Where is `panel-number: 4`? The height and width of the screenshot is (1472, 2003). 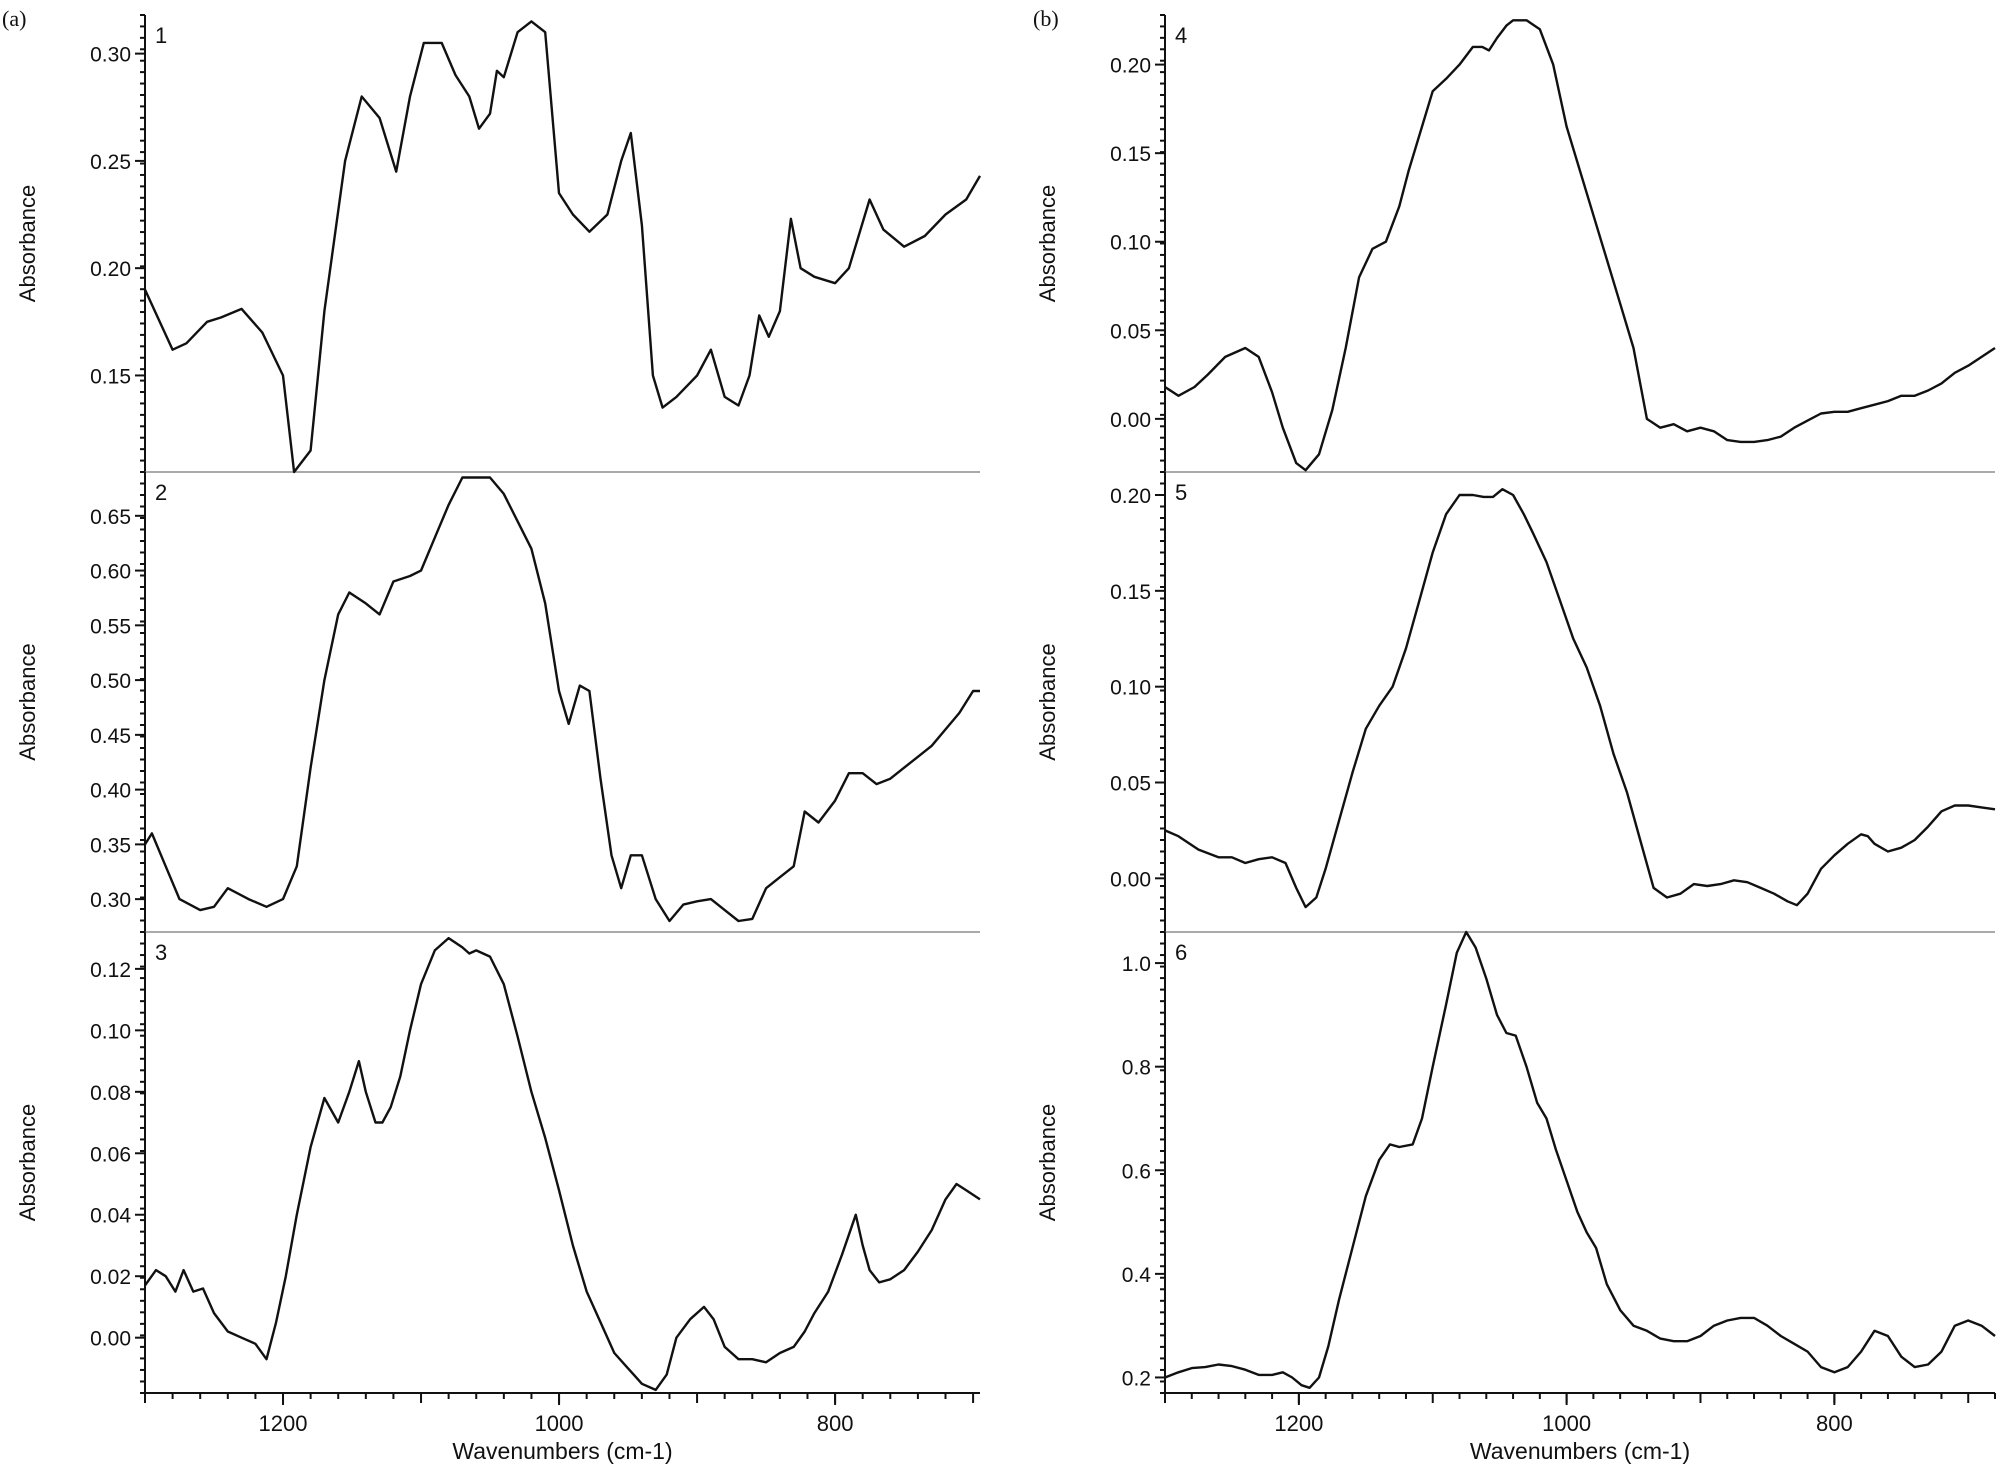
panel-number: 4 is located at coordinates (1181, 35).